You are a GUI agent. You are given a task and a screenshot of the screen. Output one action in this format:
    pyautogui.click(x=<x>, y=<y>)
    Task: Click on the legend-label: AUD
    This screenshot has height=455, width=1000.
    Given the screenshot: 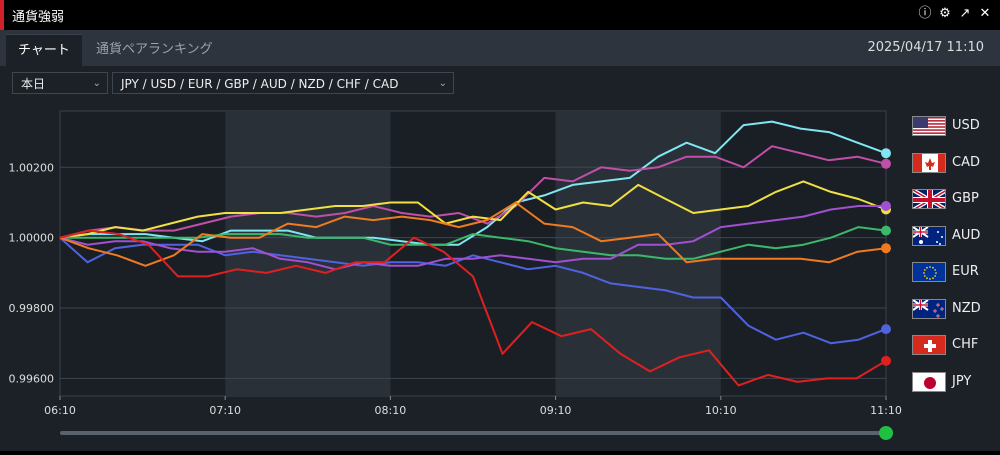 What is the action you would take?
    pyautogui.click(x=966, y=235)
    